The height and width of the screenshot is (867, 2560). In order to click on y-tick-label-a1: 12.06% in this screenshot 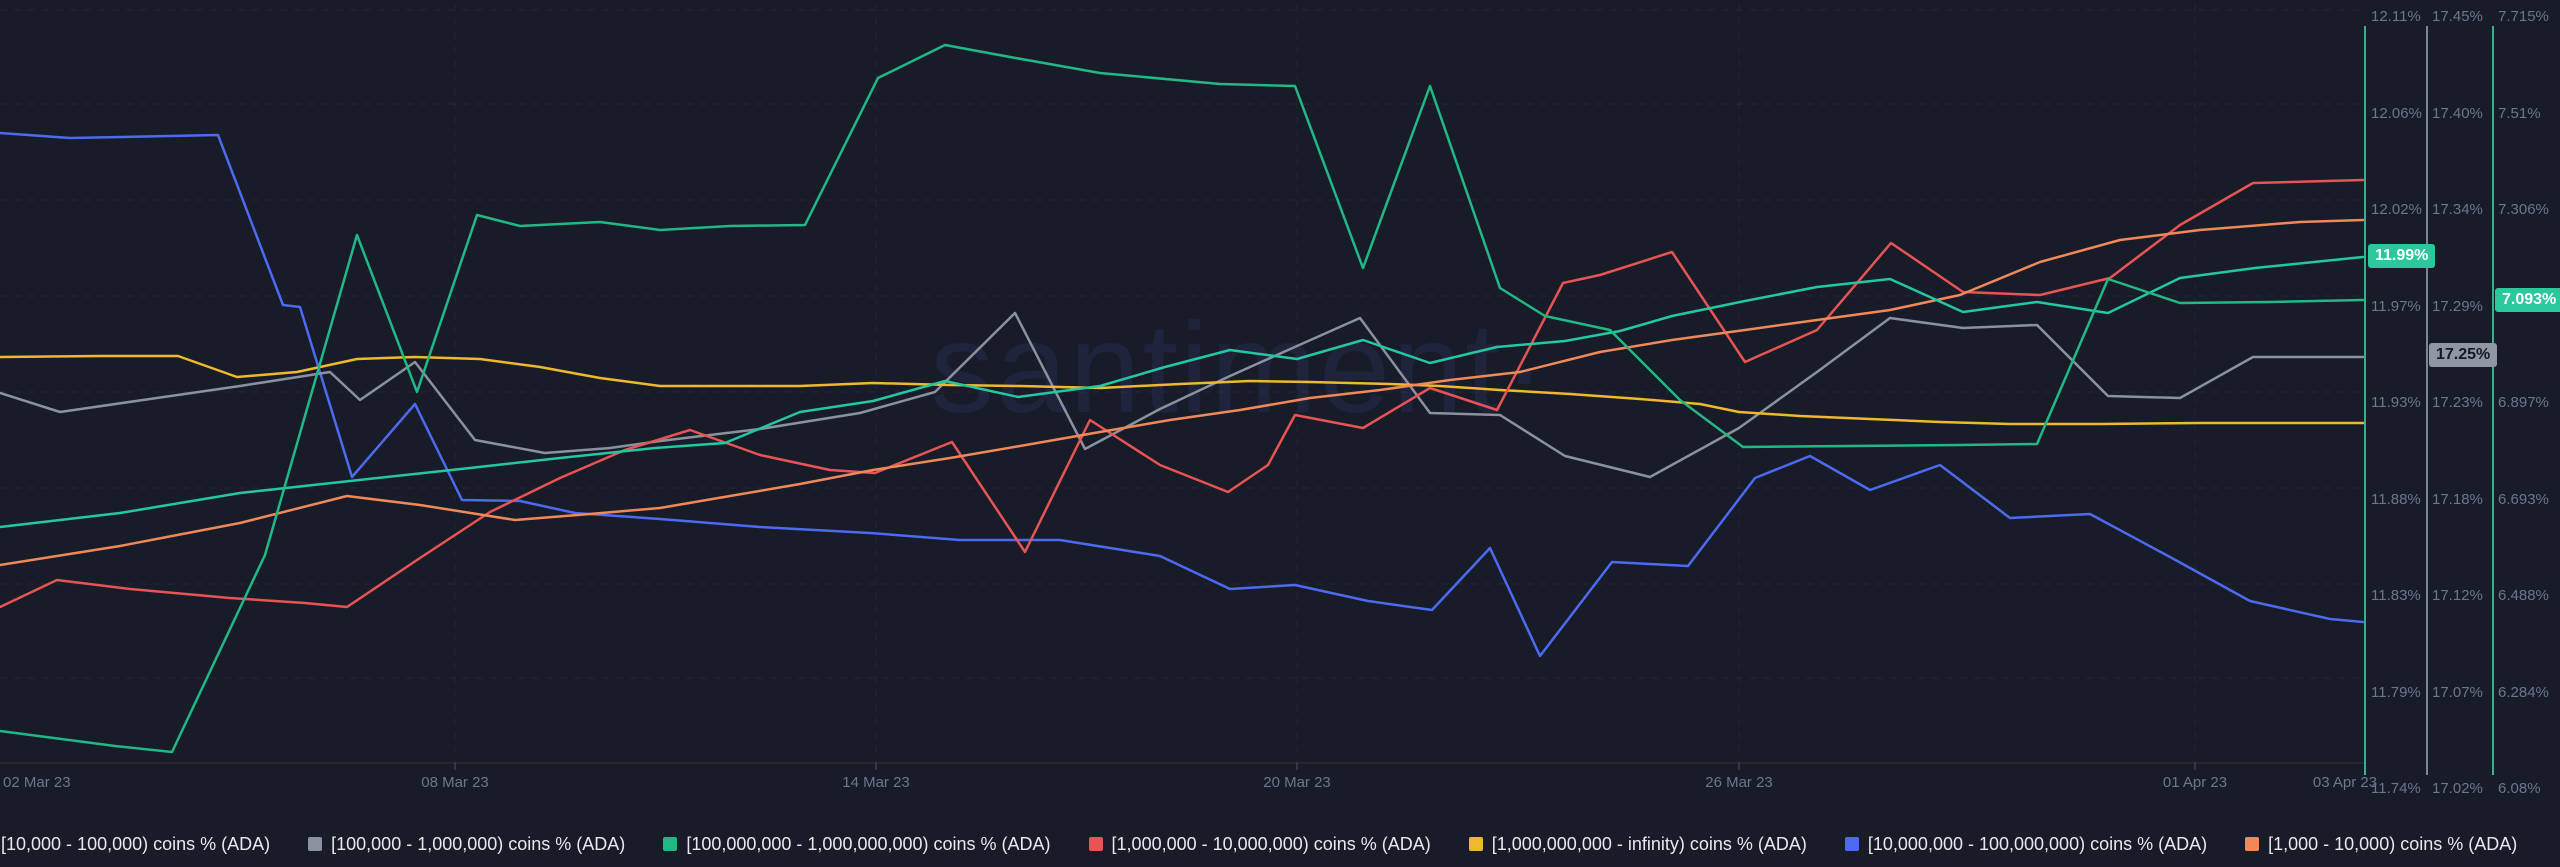, I will do `click(2396, 113)`.